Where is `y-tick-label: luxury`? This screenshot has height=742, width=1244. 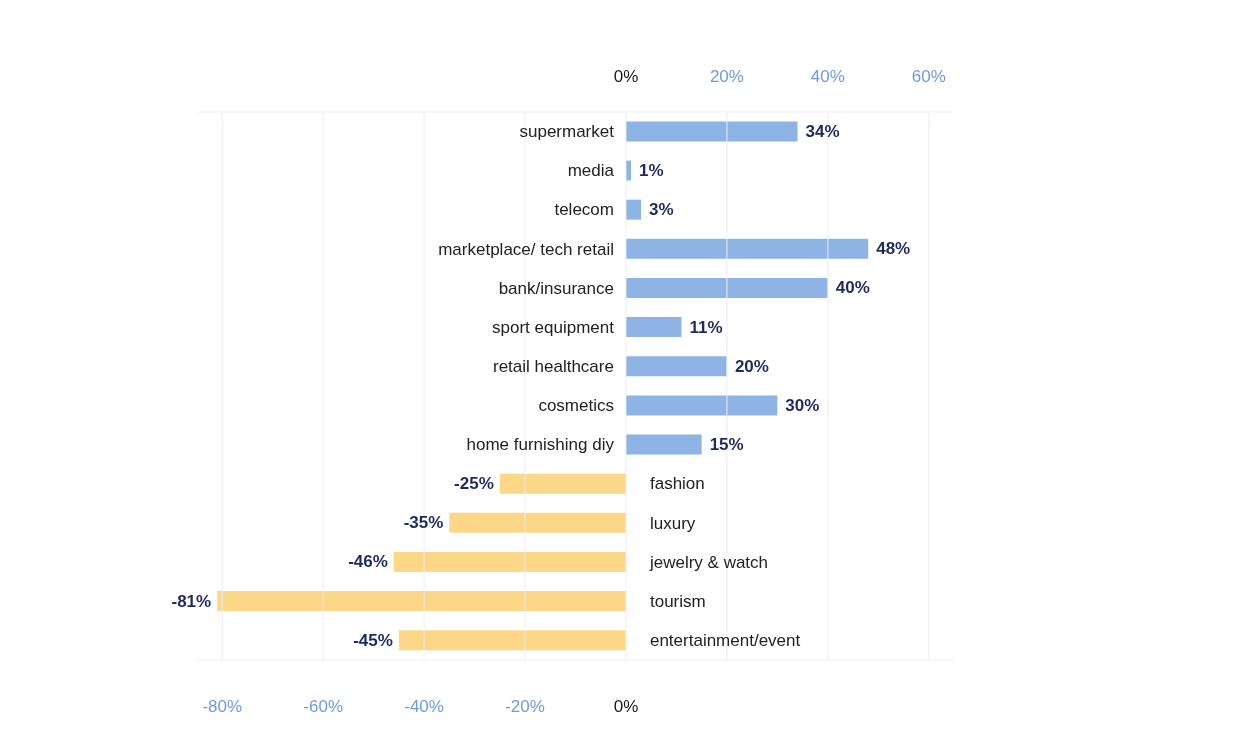 y-tick-label: luxury is located at coordinates (672, 523).